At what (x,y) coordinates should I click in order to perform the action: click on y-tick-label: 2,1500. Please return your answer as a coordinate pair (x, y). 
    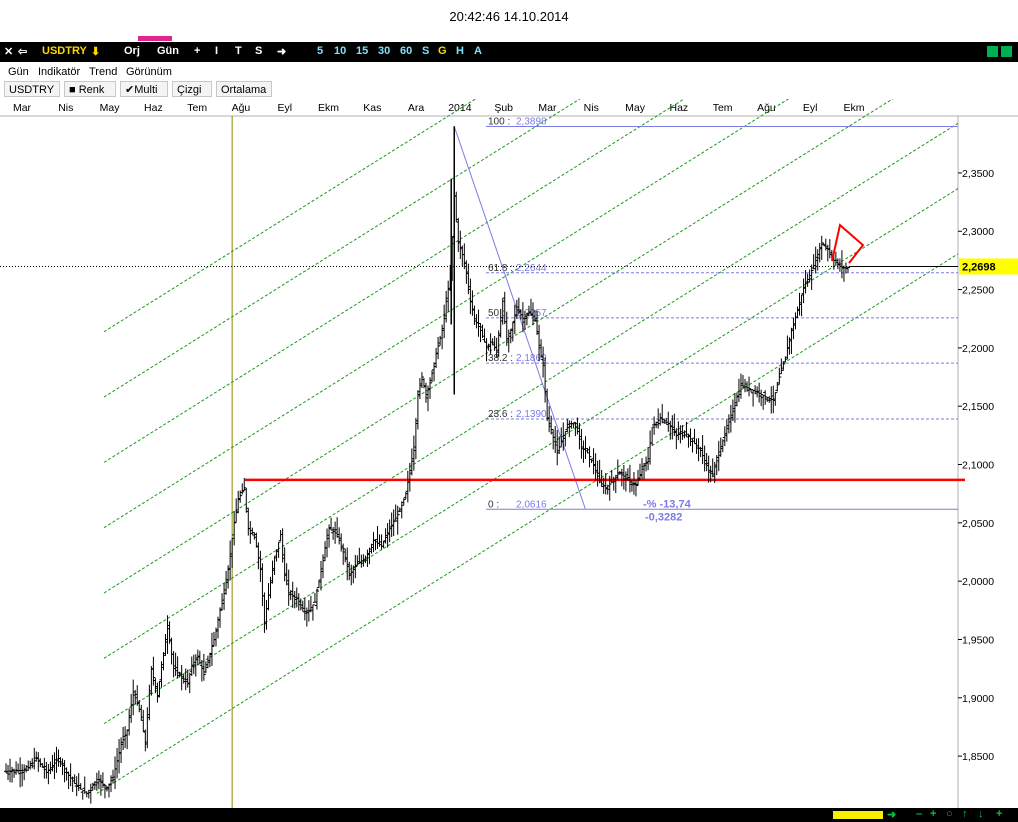
    Looking at the image, I should click on (978, 407).